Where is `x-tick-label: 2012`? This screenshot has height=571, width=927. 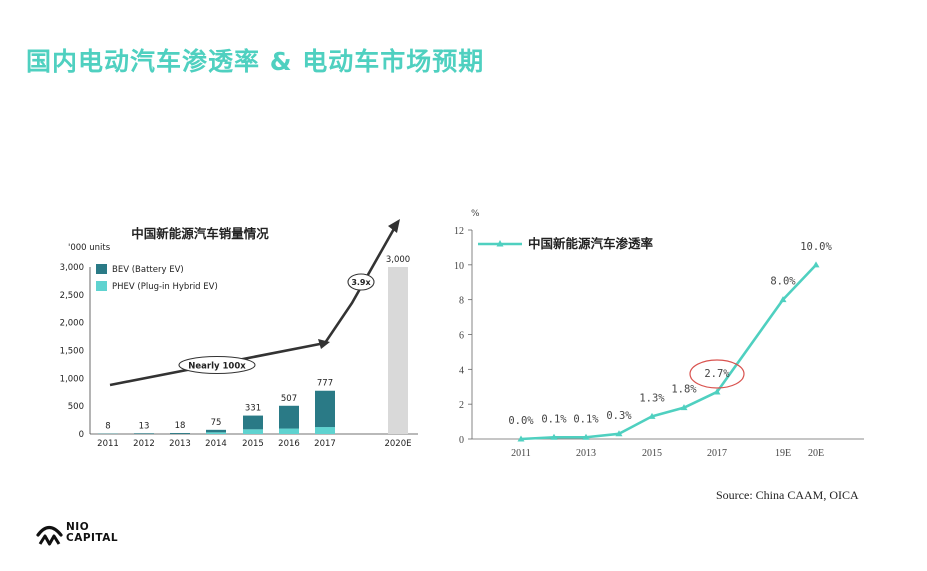
x-tick-label: 2012 is located at coordinates (144, 444).